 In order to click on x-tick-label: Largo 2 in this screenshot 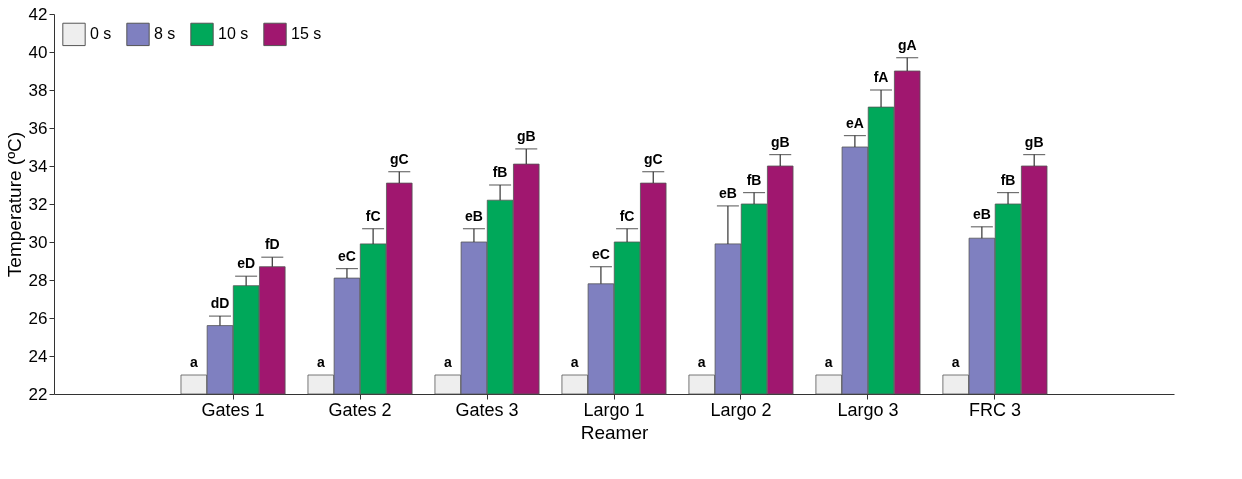, I will do `click(741, 409)`.